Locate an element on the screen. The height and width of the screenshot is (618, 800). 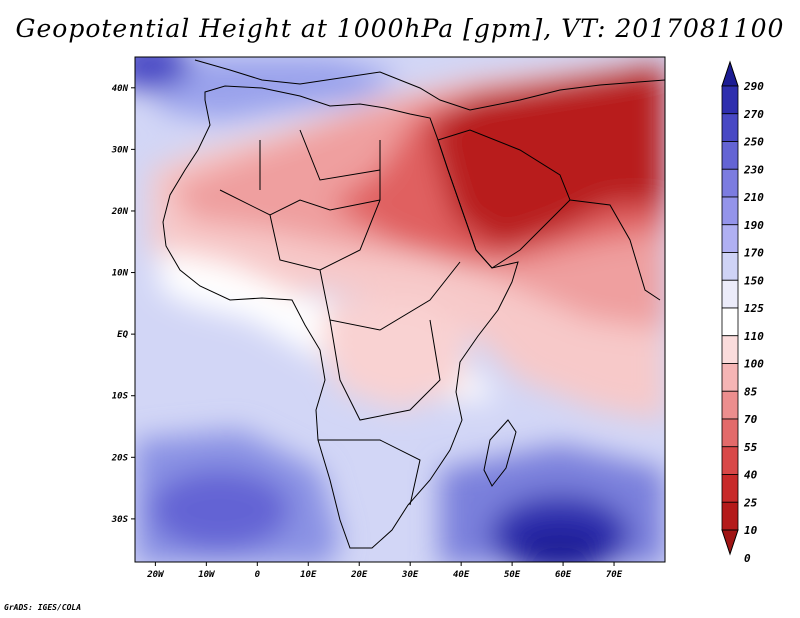
lat-tick-label: 20S is located at coordinates (120, 458).